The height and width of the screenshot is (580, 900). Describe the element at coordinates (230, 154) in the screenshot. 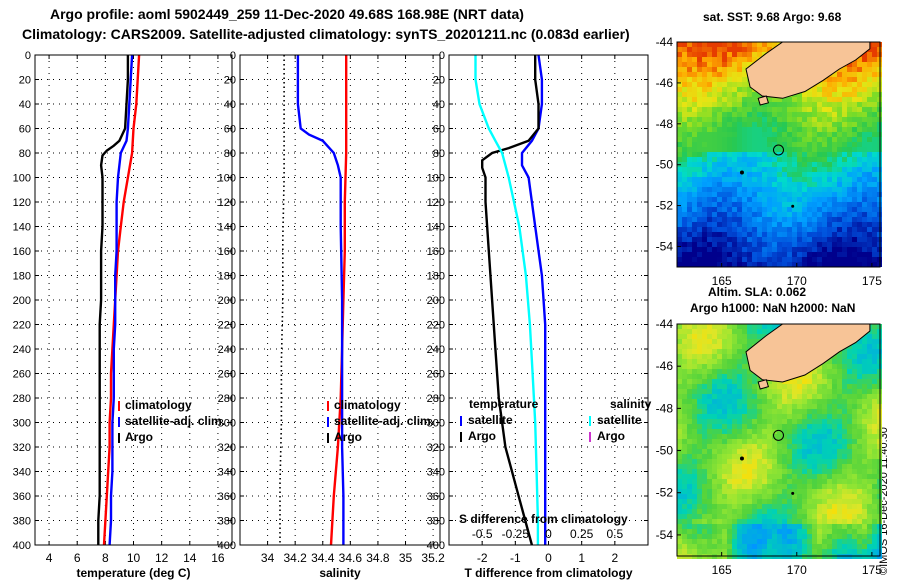

I see `y-tick-label: 80` at that location.